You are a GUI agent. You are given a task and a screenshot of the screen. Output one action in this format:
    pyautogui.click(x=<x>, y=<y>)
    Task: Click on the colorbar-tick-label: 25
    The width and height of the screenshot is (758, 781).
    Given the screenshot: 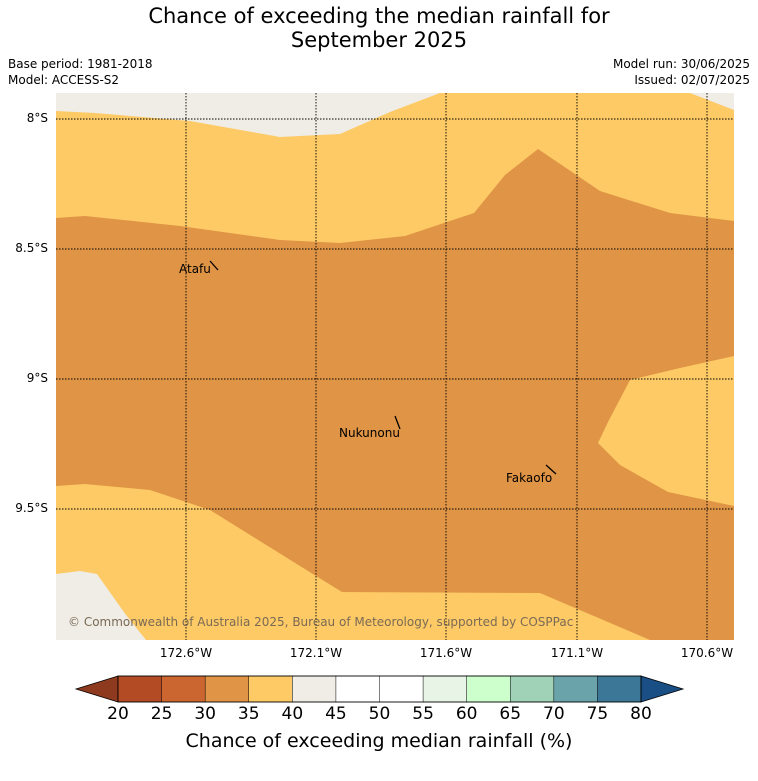 What is the action you would take?
    pyautogui.click(x=161, y=714)
    